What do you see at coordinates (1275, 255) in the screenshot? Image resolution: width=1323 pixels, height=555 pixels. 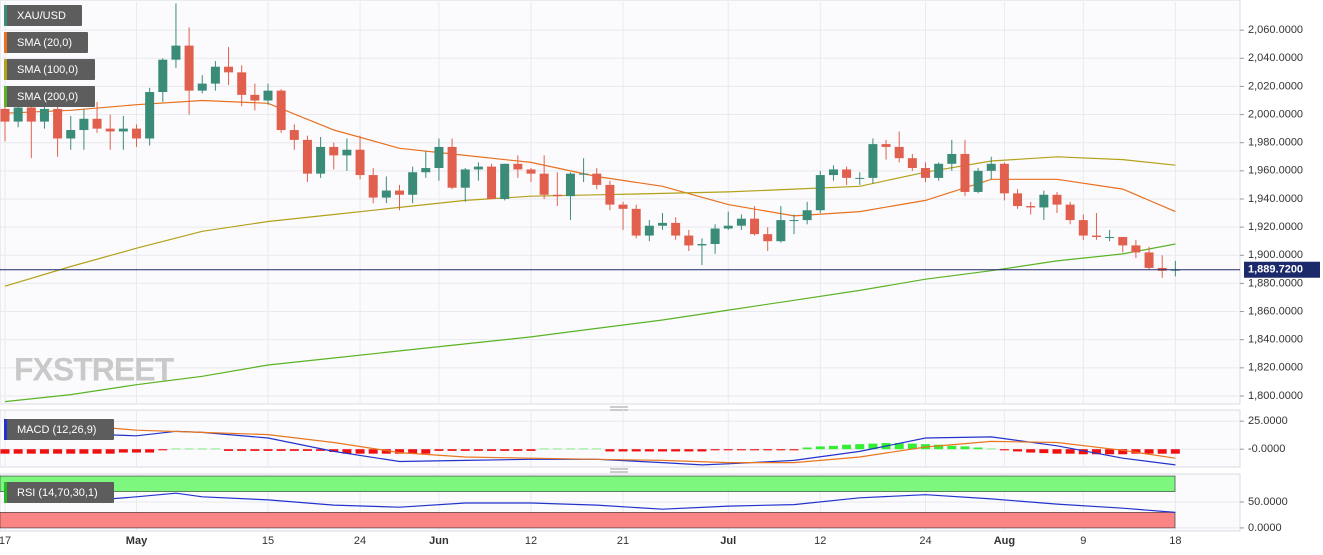 I see `y-tick-label: 1,900.0000` at bounding box center [1275, 255].